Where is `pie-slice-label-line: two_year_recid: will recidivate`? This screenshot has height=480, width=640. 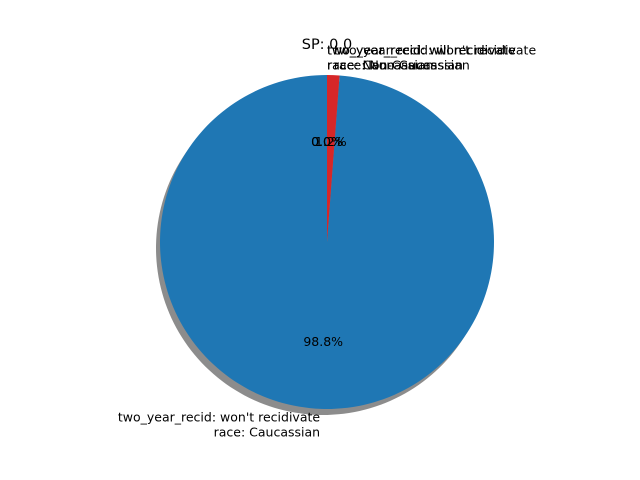
pie-slice-label-line: two_year_recid: will recidivate is located at coordinates (421, 49).